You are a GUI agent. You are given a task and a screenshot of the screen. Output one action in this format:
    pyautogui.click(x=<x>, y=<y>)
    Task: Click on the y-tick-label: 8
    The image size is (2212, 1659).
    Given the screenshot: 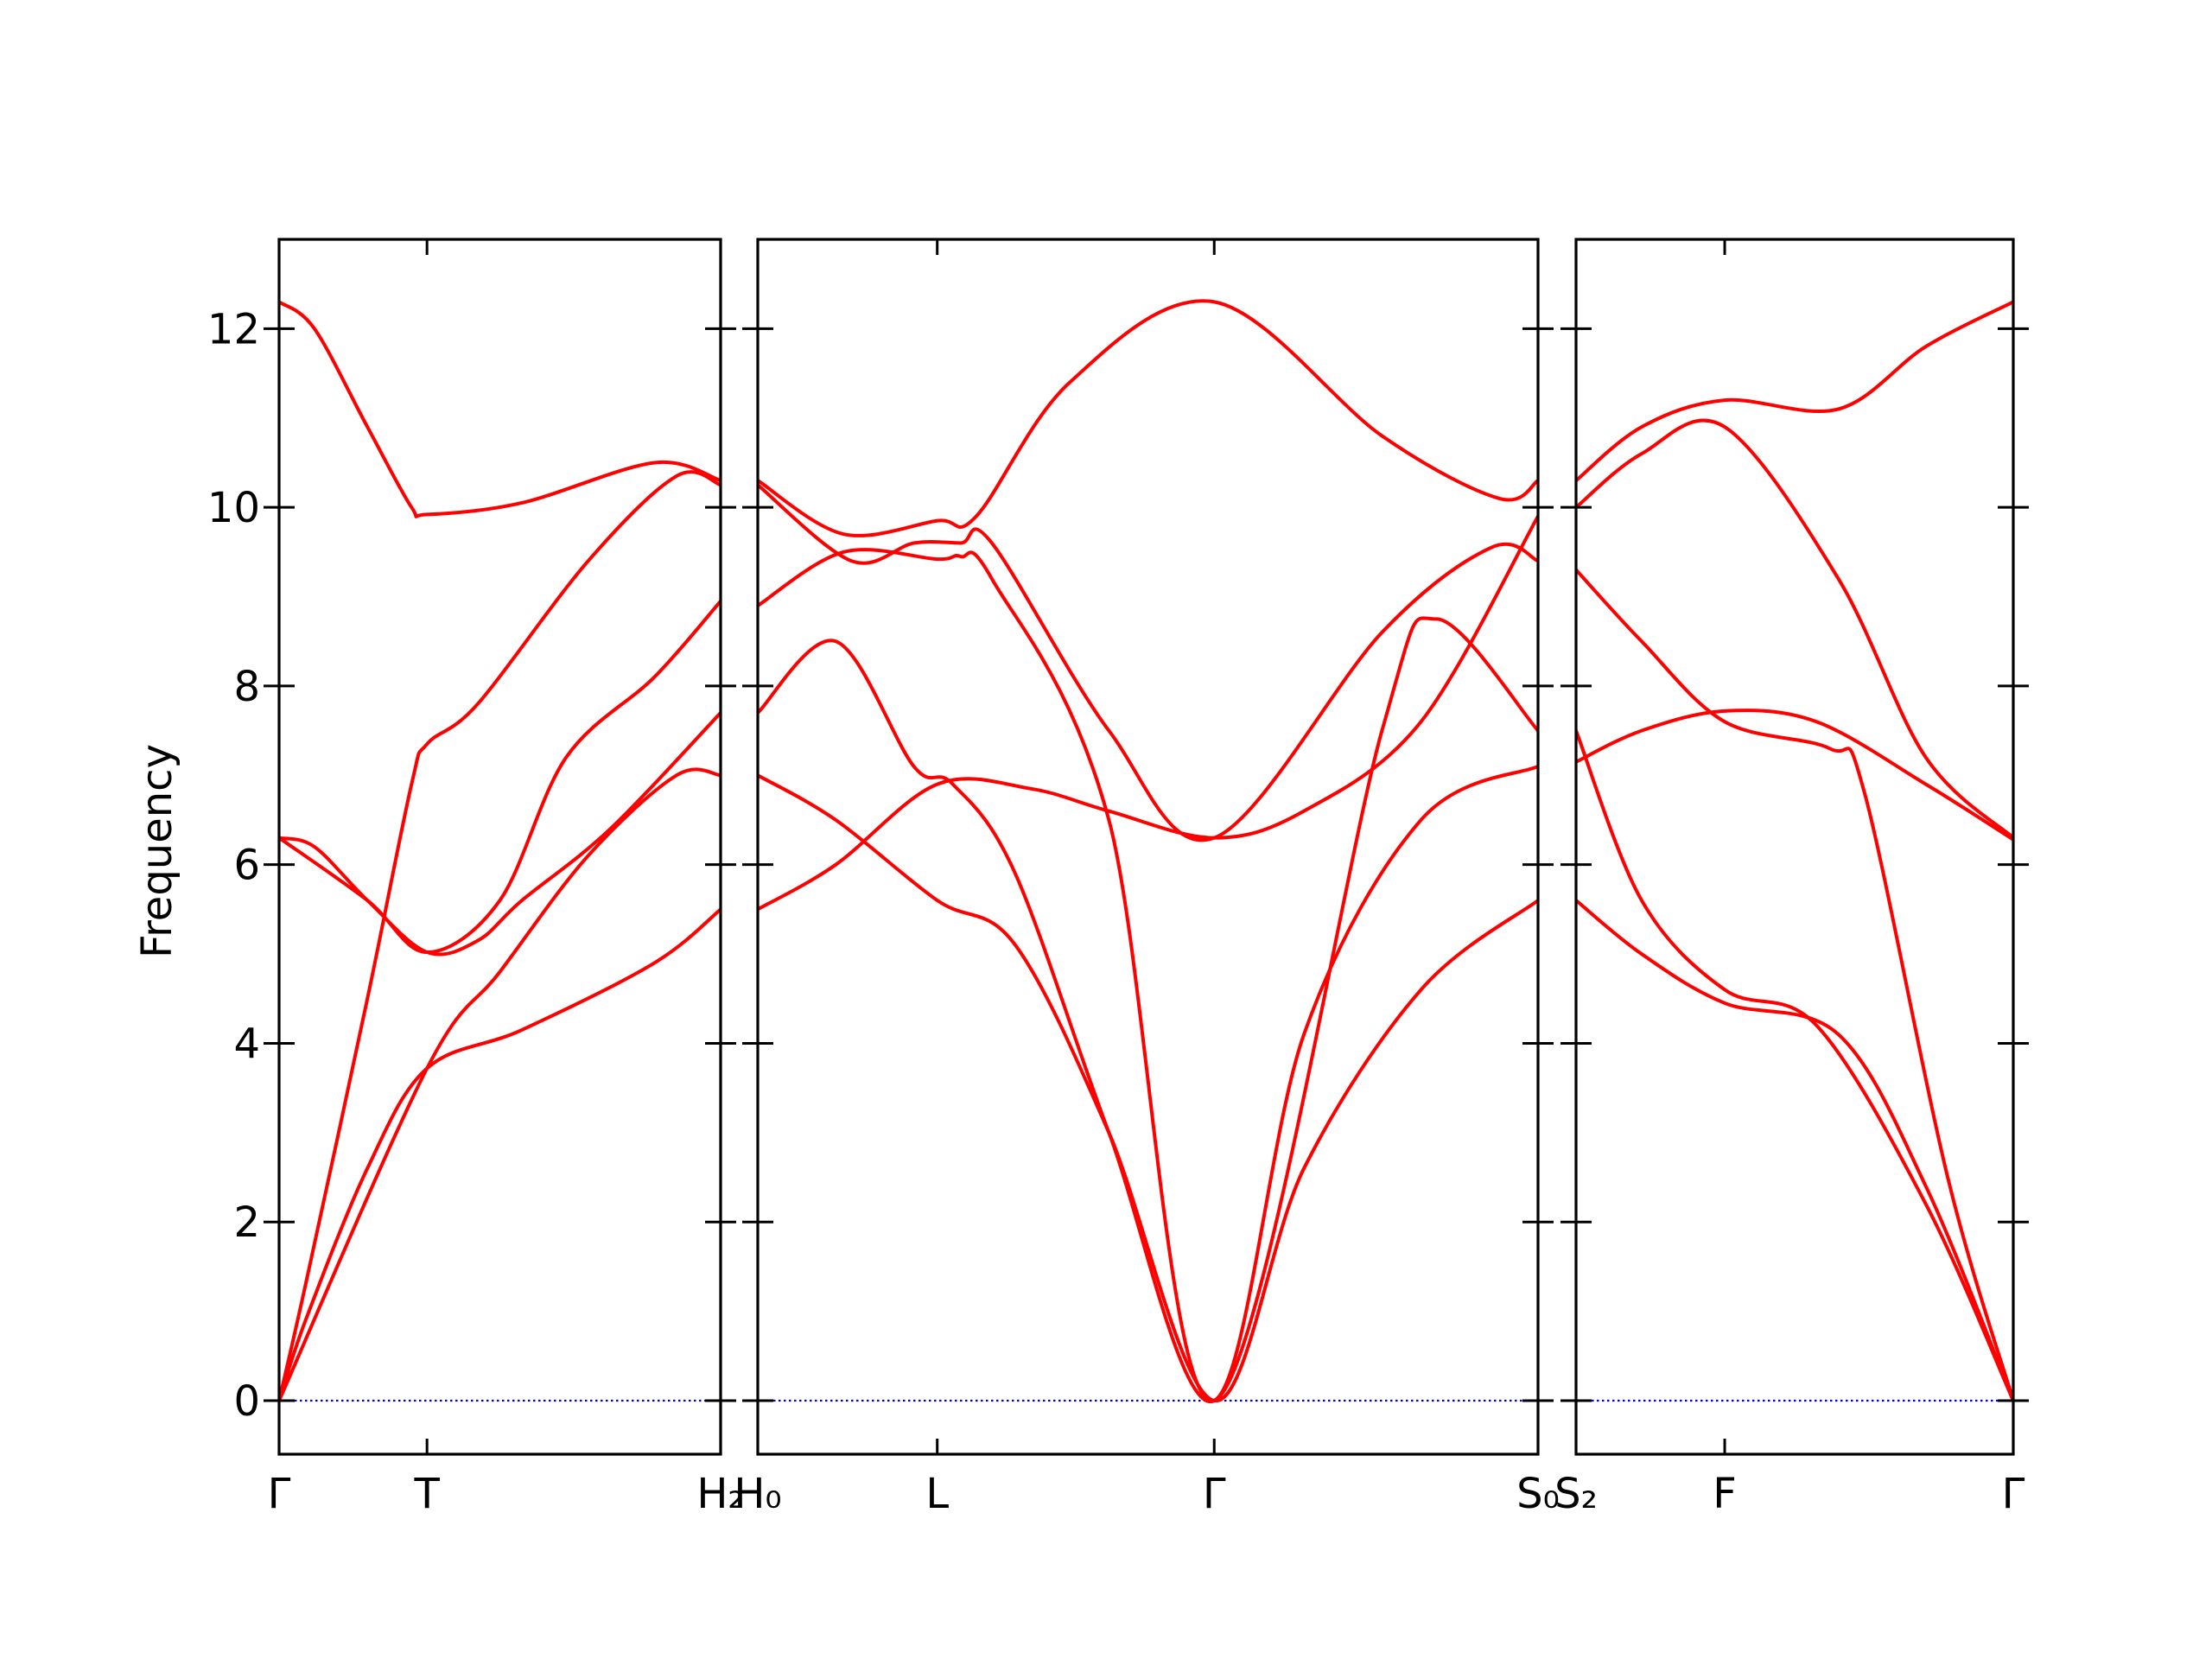 What is the action you would take?
    pyautogui.click(x=246, y=687)
    